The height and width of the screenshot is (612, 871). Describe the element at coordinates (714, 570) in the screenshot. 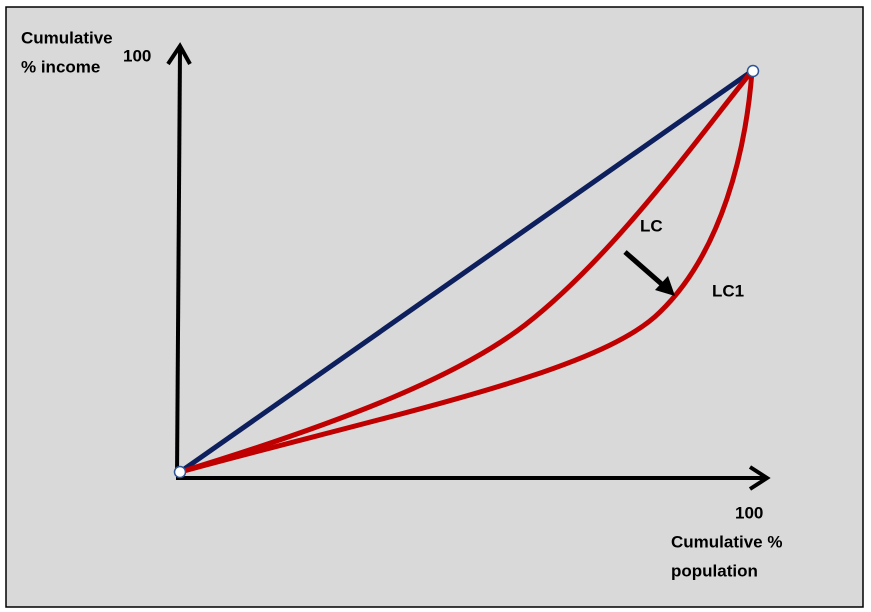

I see `x-axis-label: population` at that location.